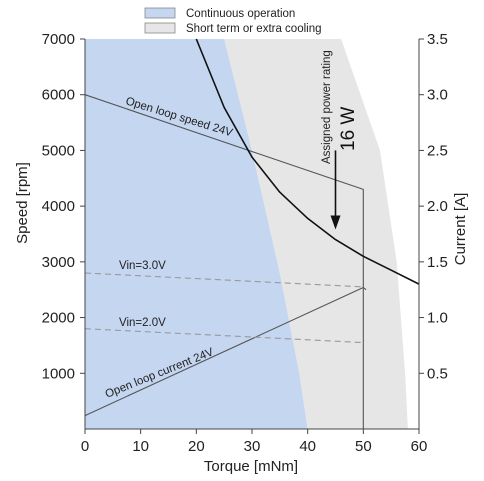  Describe the element at coordinates (224, 336) in the screenshot. I see `series-vin-2-0v` at that location.